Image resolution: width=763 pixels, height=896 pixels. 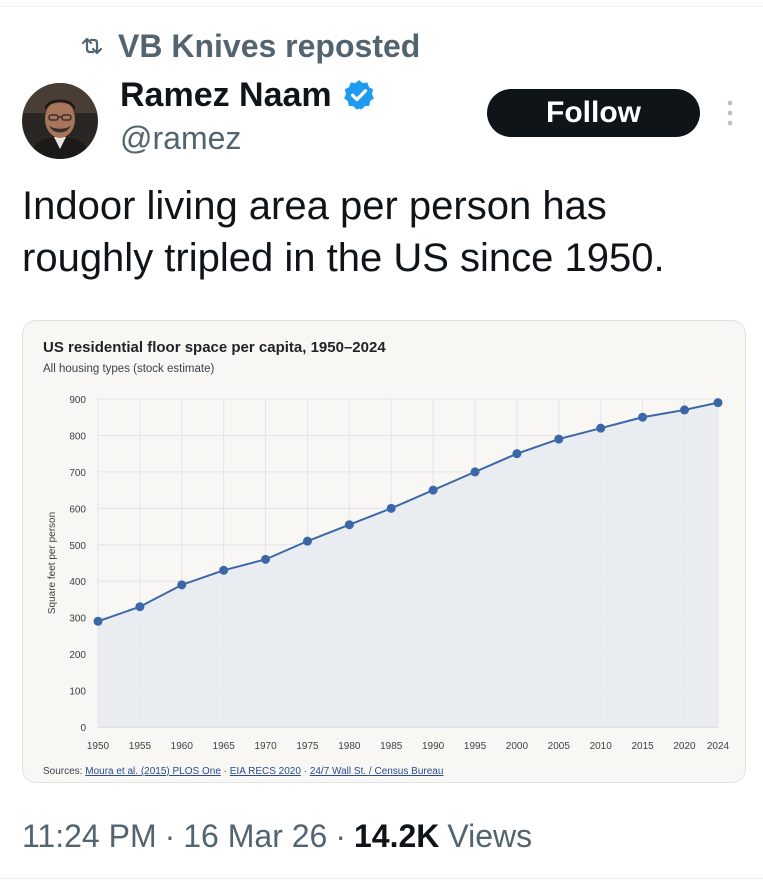 What do you see at coordinates (684, 746) in the screenshot?
I see `x-tick-label: 2020` at bounding box center [684, 746].